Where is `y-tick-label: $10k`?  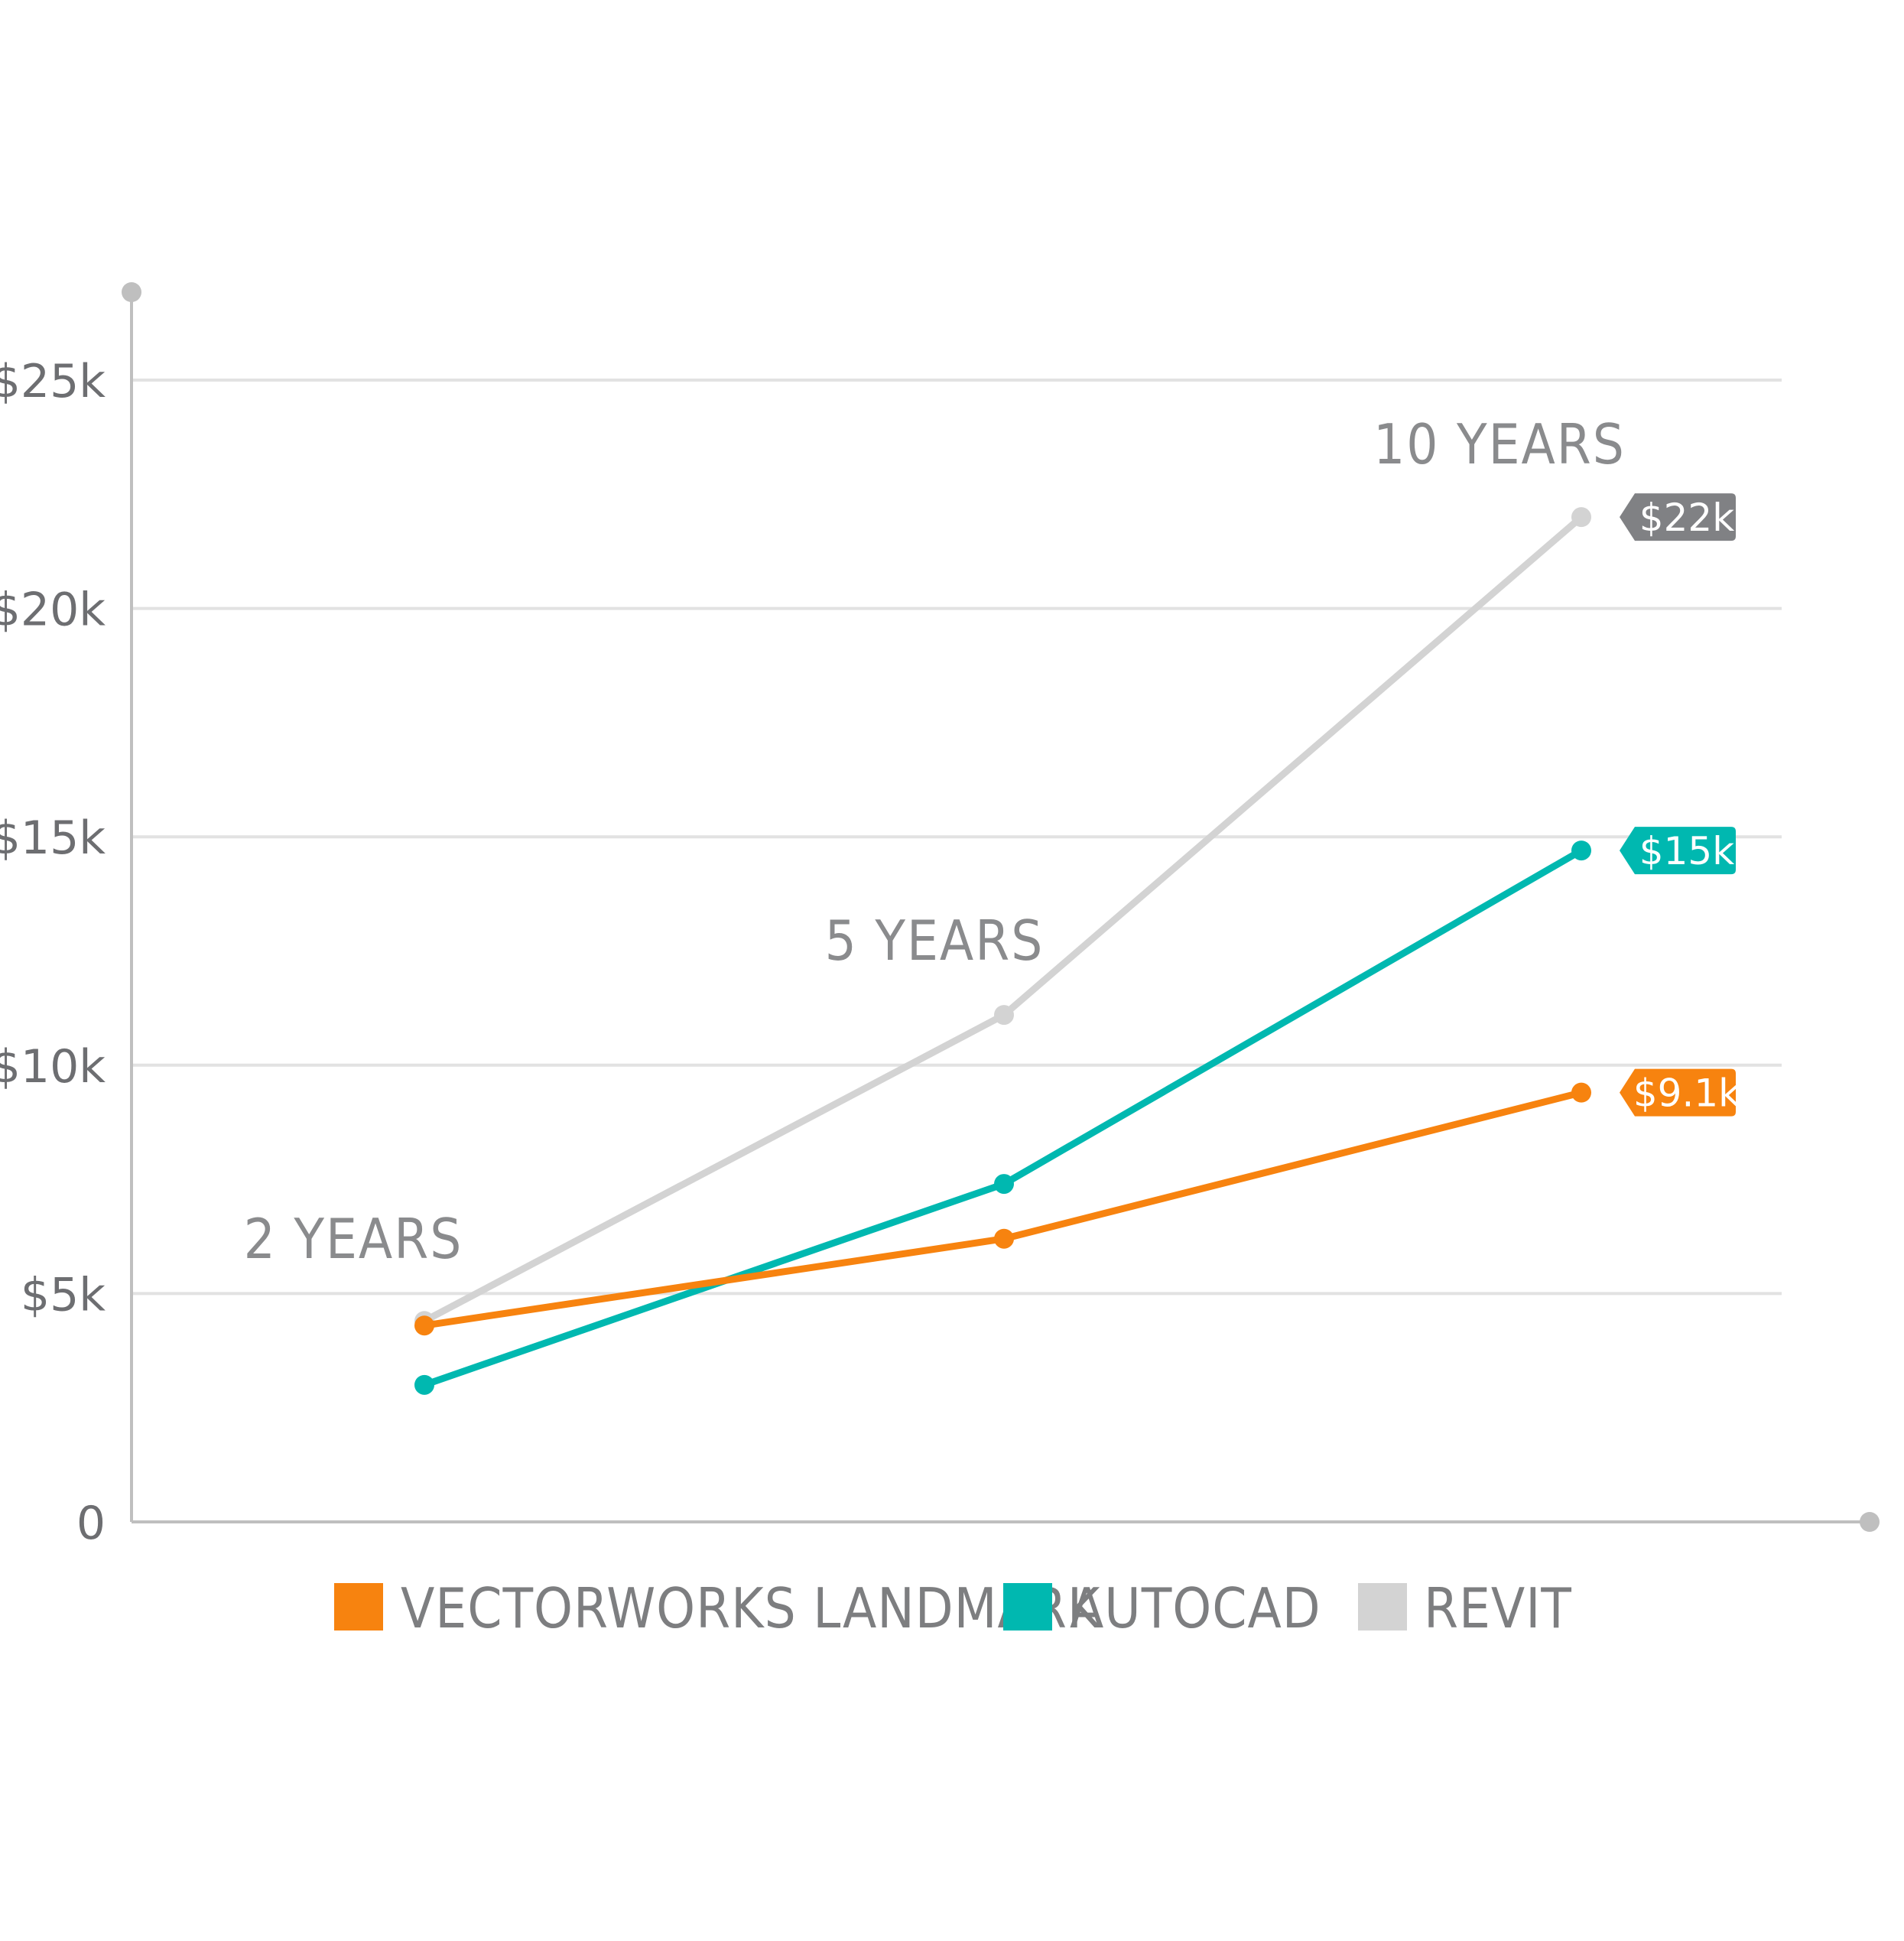 y-tick-label: $10k is located at coordinates (53, 1067).